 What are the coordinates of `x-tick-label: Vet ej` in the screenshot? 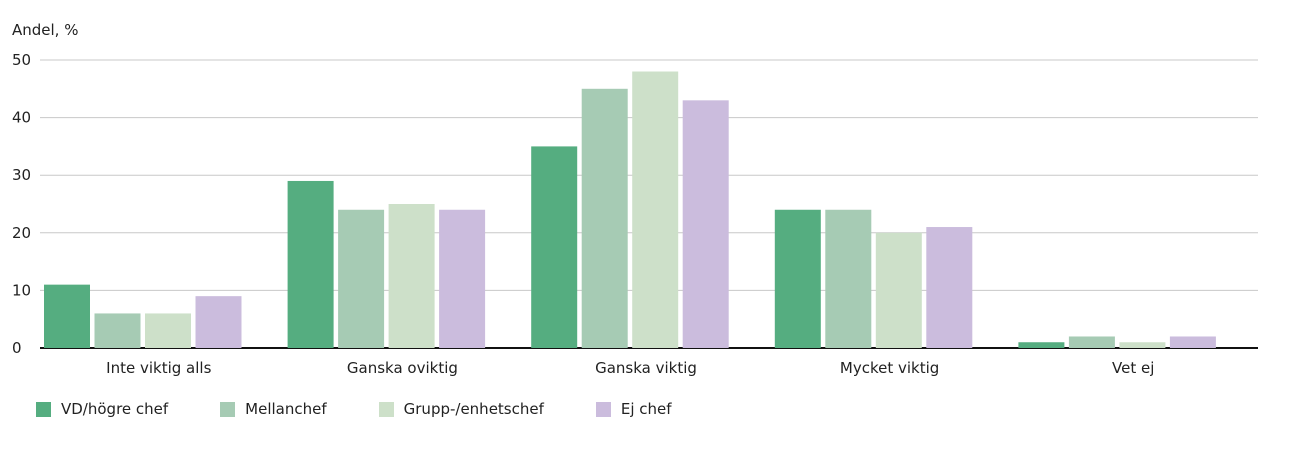 It's located at (1133, 368).